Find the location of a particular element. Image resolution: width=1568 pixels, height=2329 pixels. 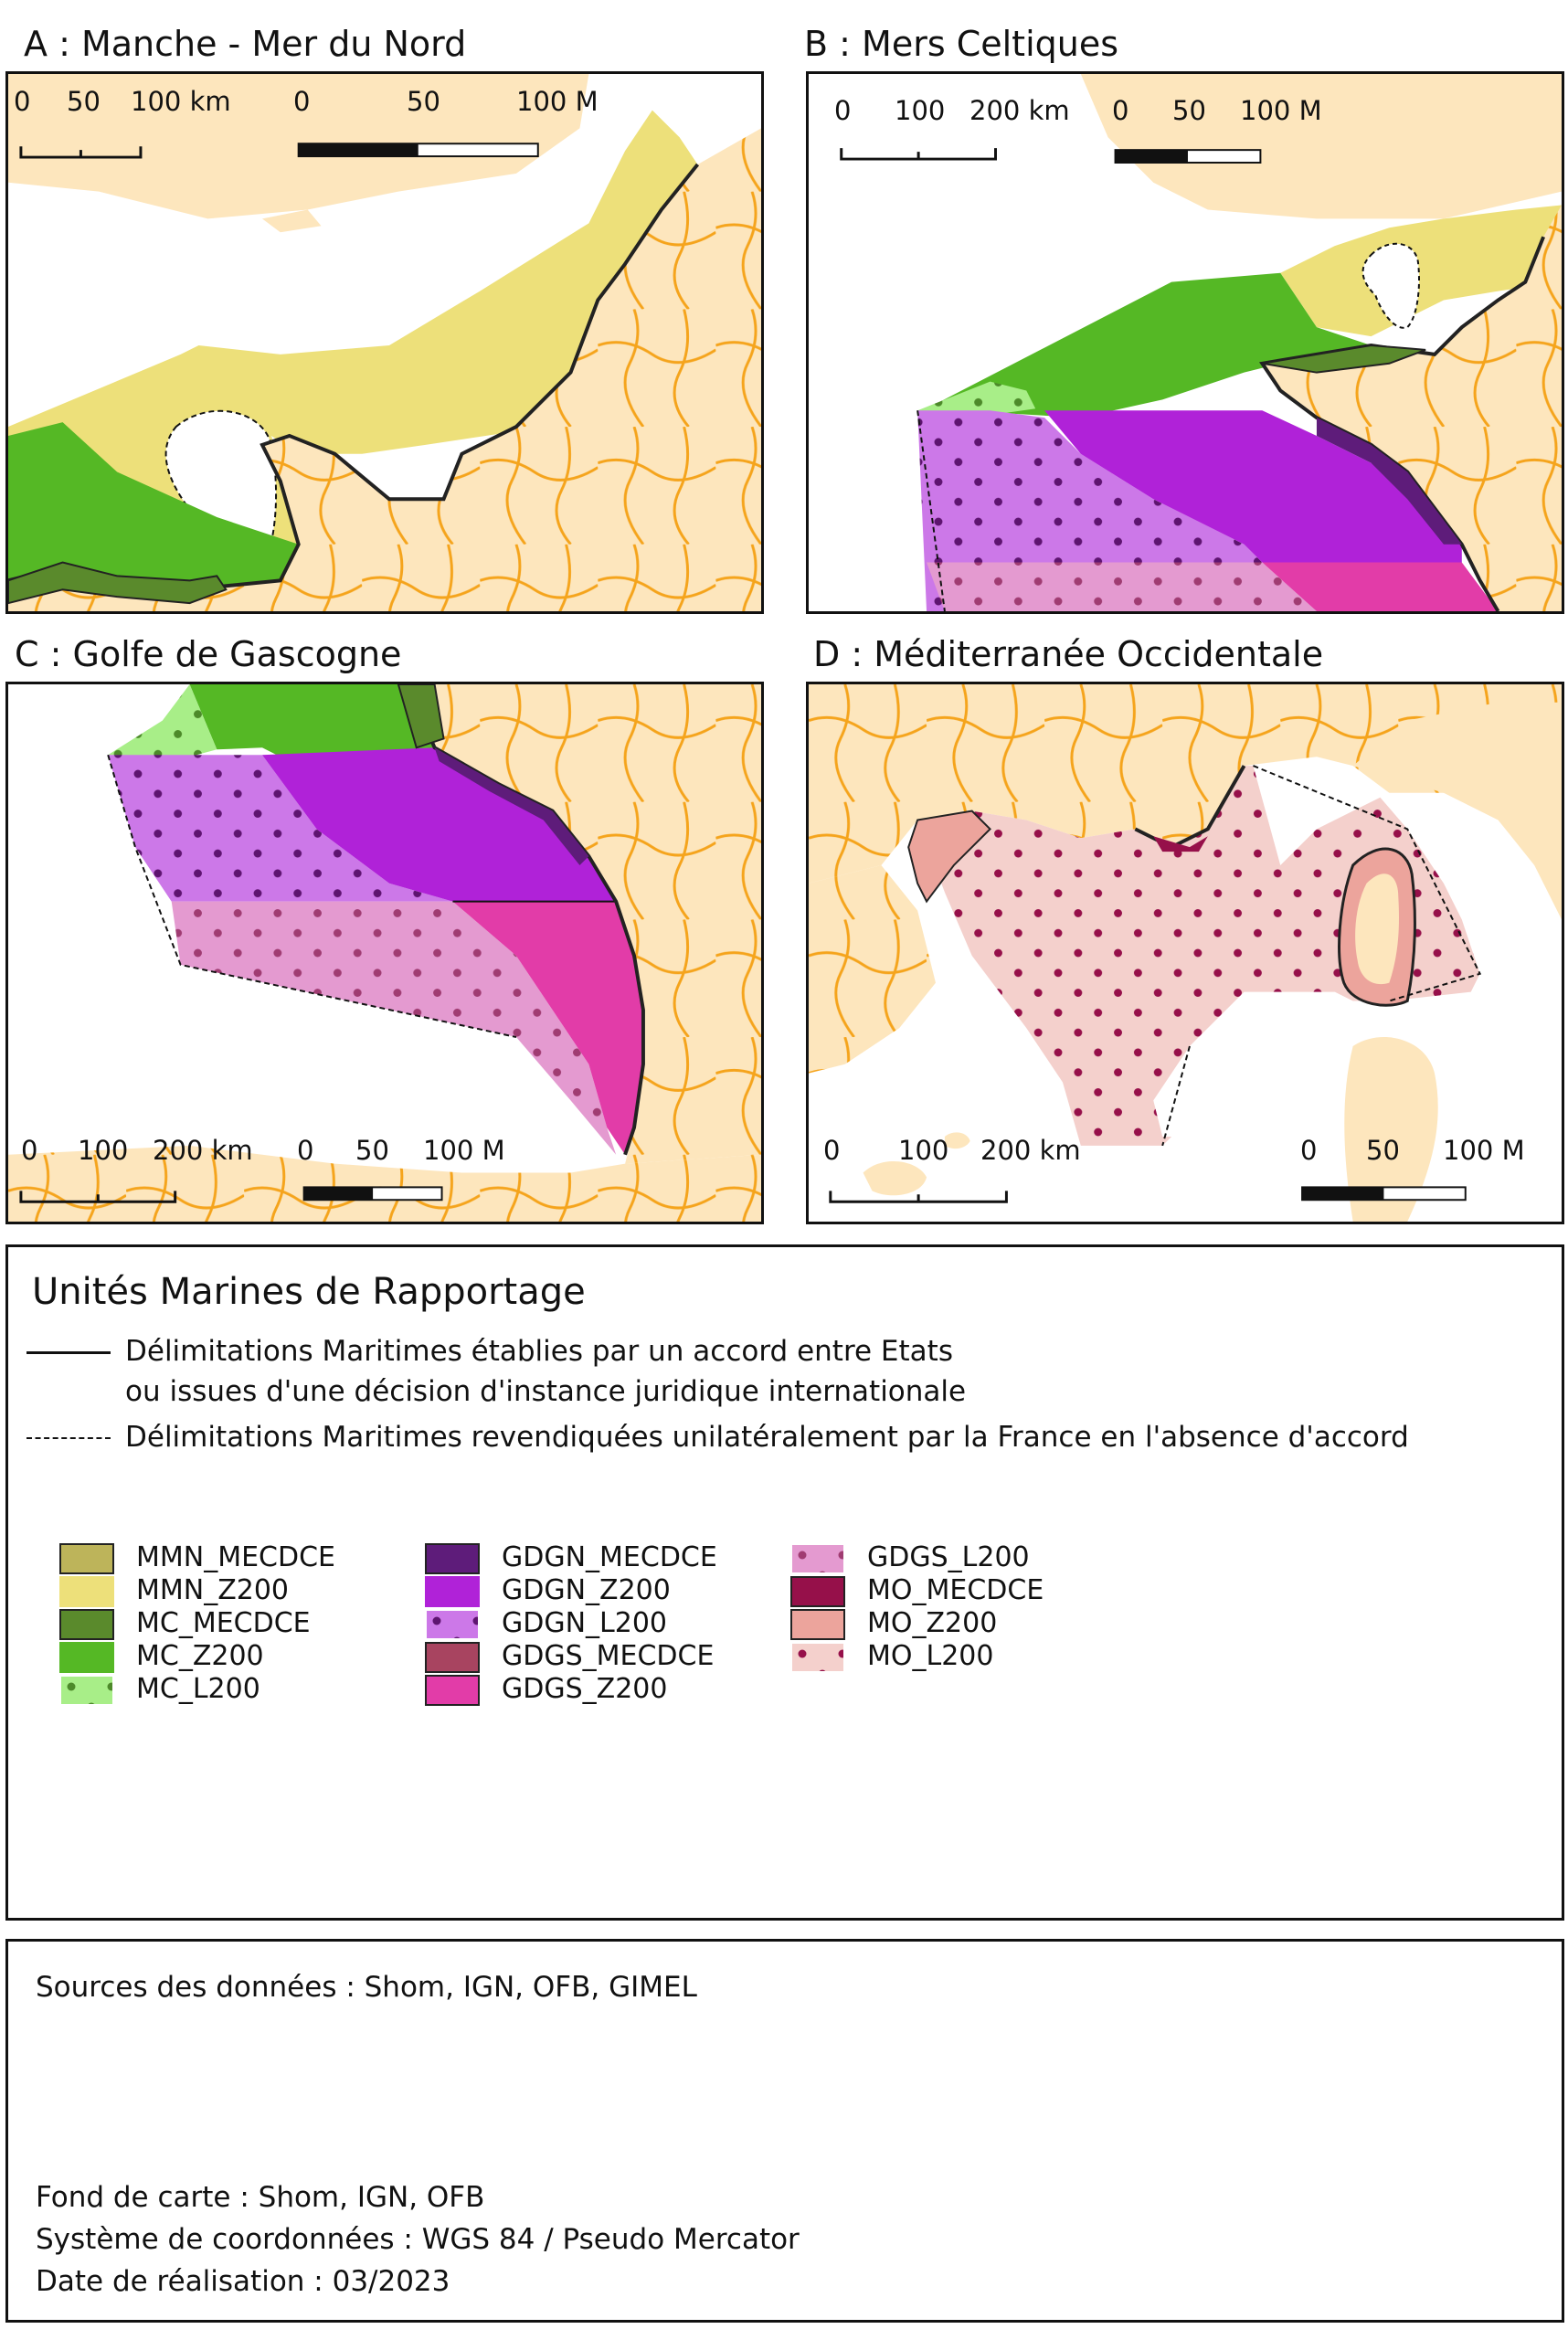

map-c-title: C : Golfe de Gascogne is located at coordinates (209, 654).